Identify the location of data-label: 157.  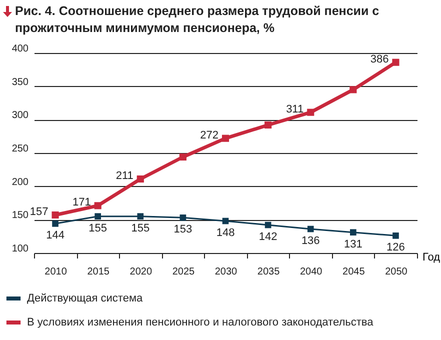
(39, 212).